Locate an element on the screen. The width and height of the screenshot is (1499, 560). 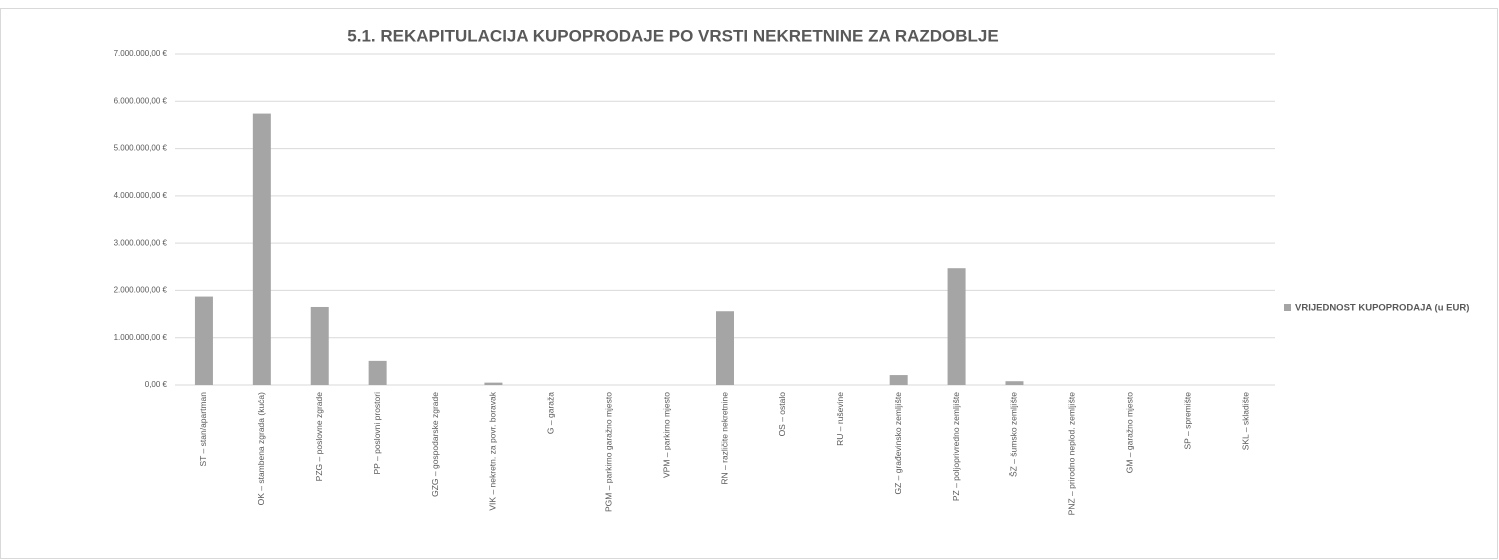
x-tick-label: GZ – građevinsko zemljište is located at coordinates (898, 443).